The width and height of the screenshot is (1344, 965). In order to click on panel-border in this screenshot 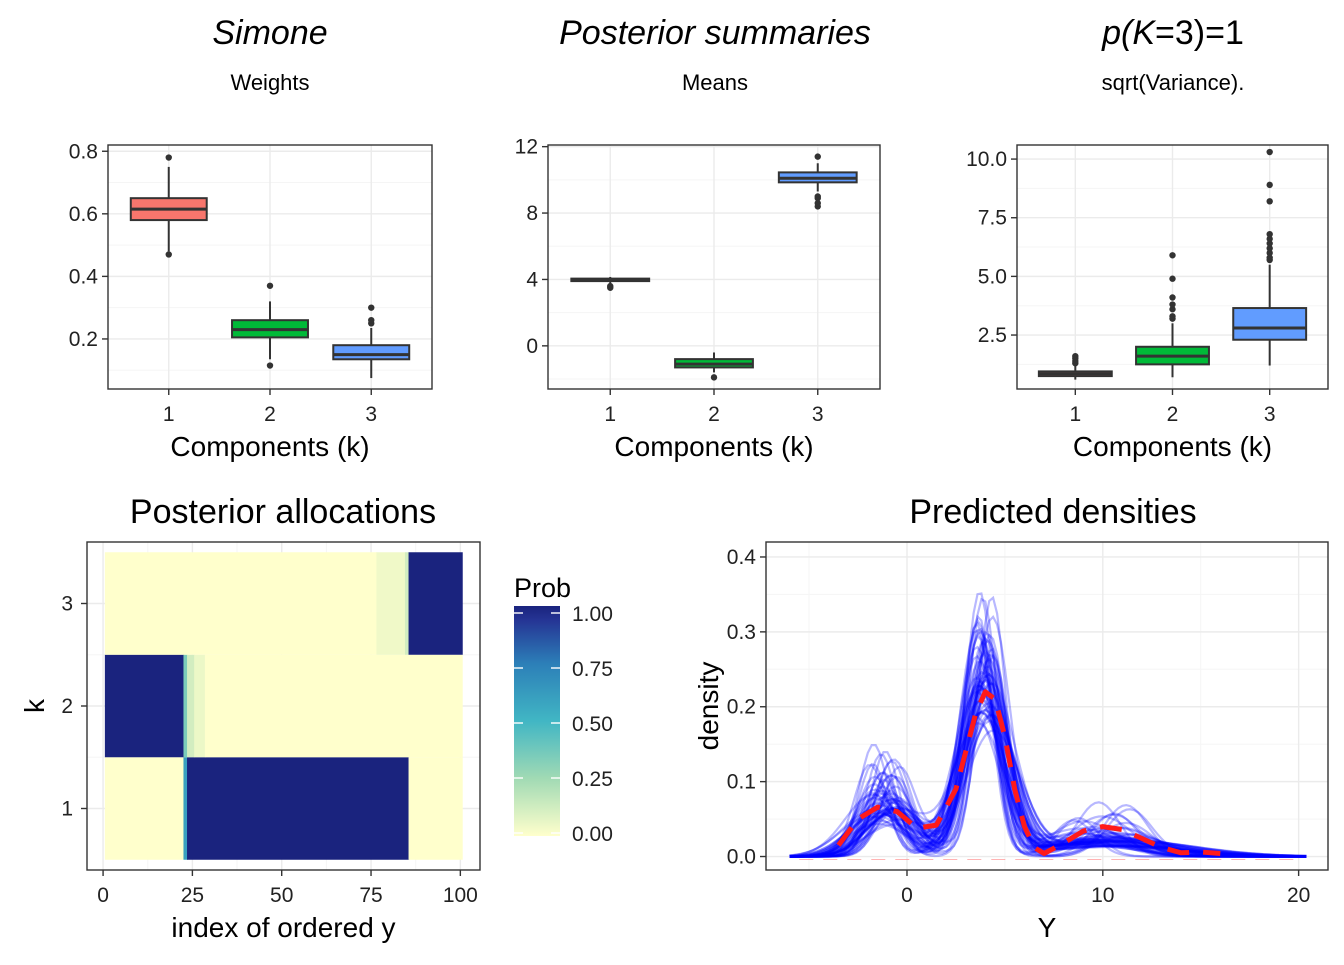, I will do `click(1172, 267)`.